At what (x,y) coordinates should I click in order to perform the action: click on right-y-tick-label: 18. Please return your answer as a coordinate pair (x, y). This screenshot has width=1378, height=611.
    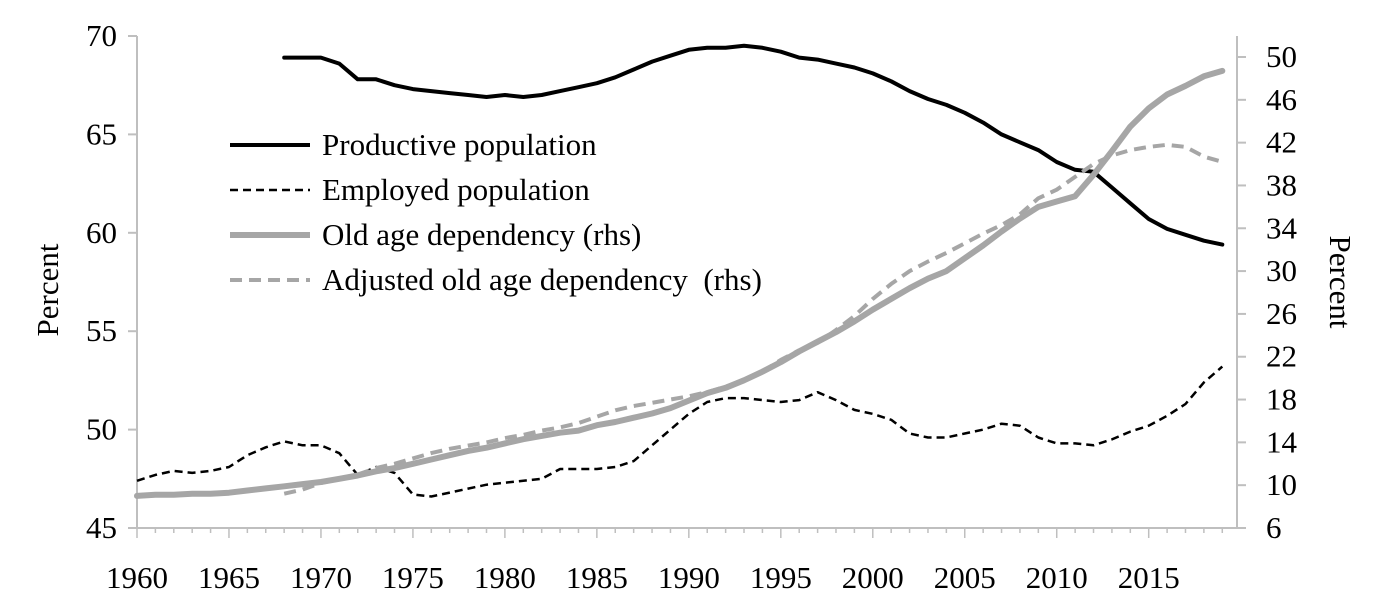
    Looking at the image, I should click on (1281, 399).